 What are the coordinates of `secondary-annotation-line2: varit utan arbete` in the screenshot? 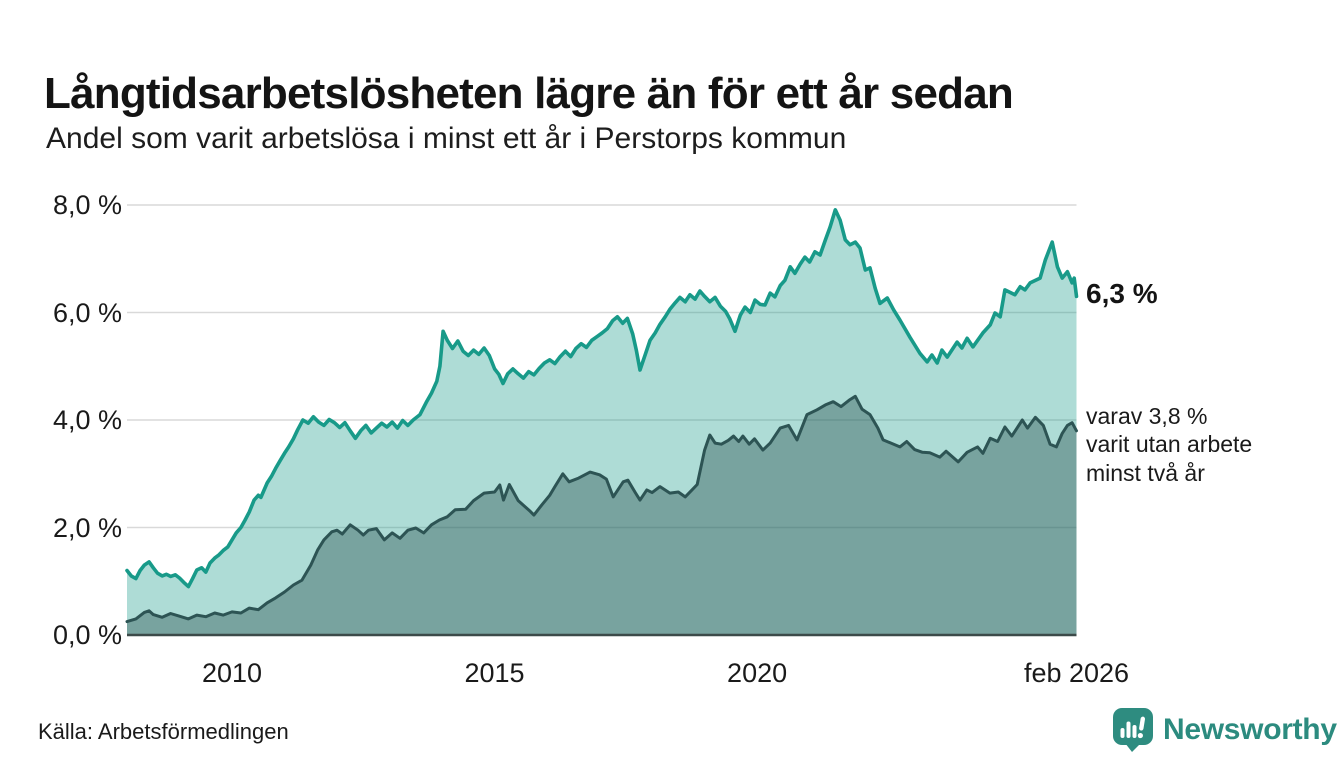 It's located at (1169, 444).